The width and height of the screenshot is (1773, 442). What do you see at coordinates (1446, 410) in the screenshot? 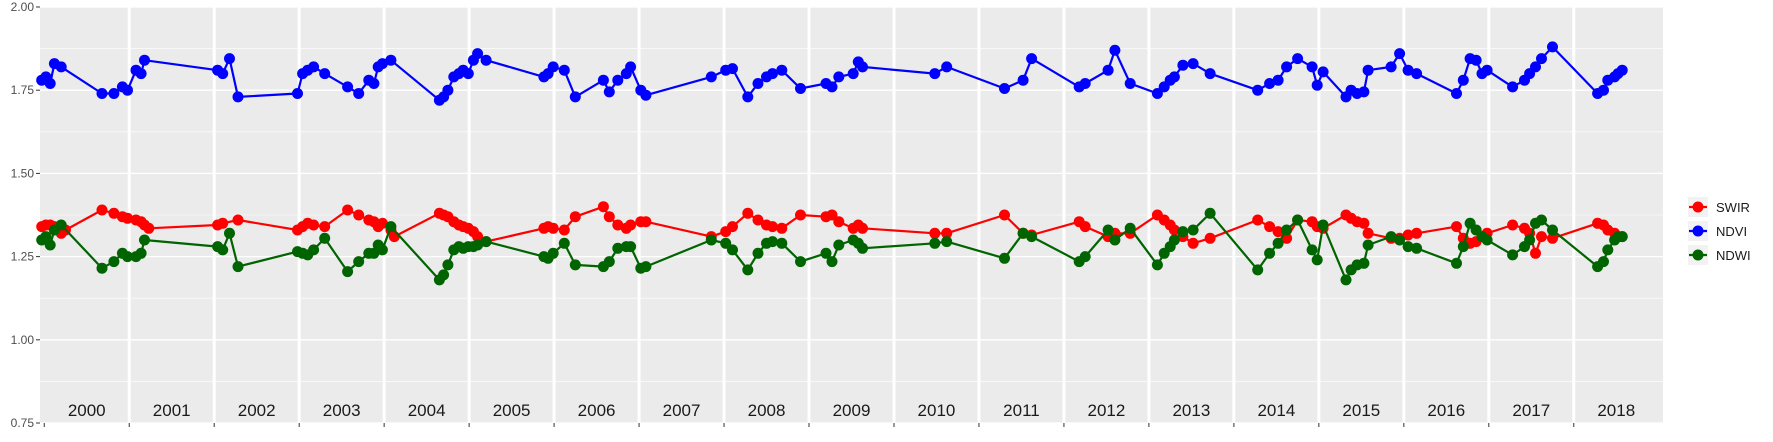
I see `year-label: 2016` at bounding box center [1446, 410].